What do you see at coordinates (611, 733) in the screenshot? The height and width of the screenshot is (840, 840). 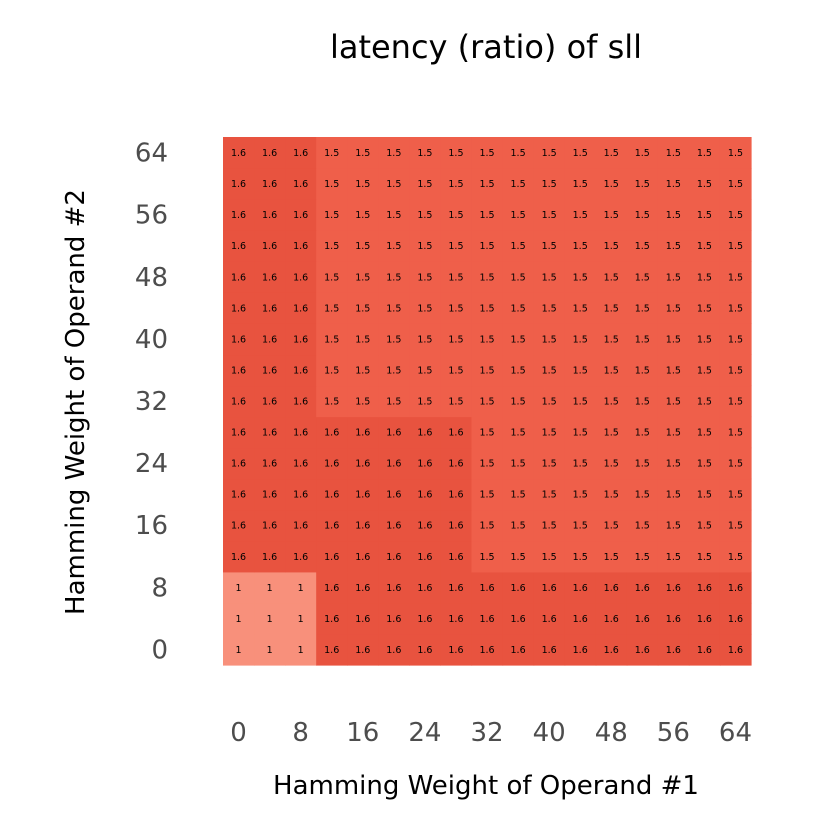 I see `x-tick-label: 48` at bounding box center [611, 733].